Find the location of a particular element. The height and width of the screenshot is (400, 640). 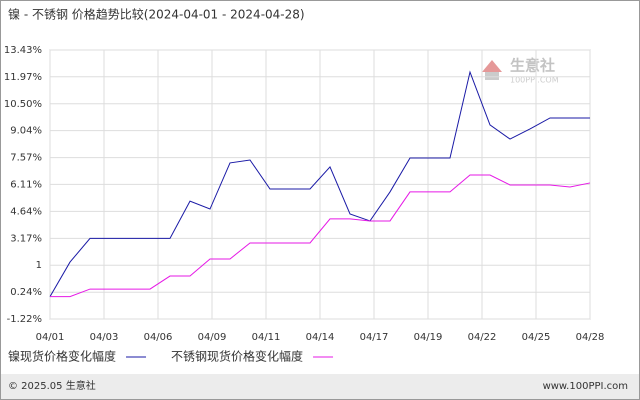

y-tick-label: 11.97% is located at coordinates (23, 77).